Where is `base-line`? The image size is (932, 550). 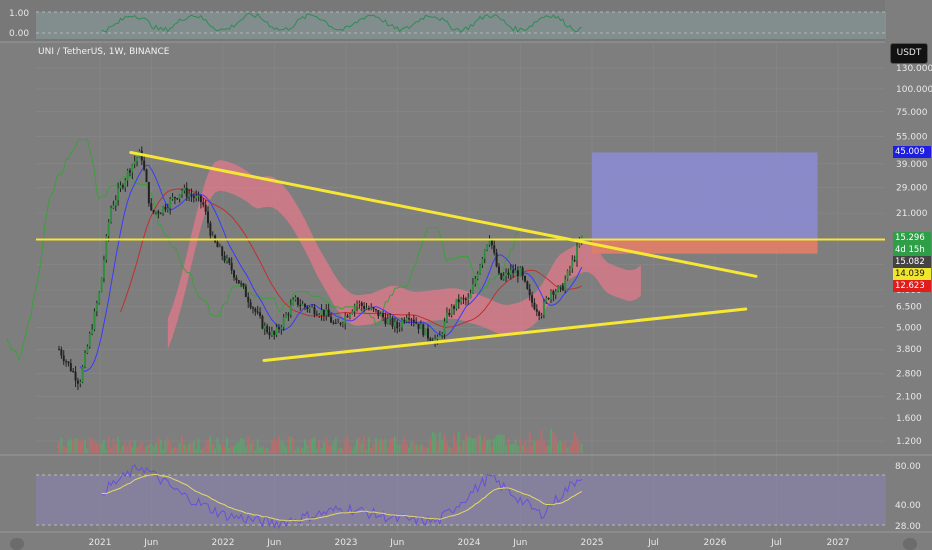 base-line is located at coordinates (351, 258).